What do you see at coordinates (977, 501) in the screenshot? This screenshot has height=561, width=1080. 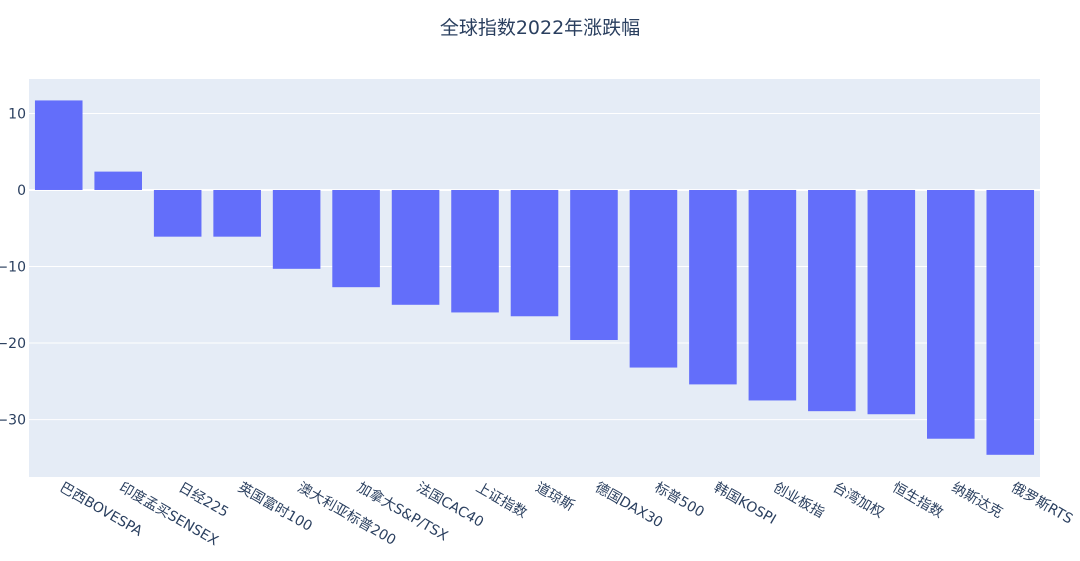 I see `x-tick-label: 纳斯达克` at bounding box center [977, 501].